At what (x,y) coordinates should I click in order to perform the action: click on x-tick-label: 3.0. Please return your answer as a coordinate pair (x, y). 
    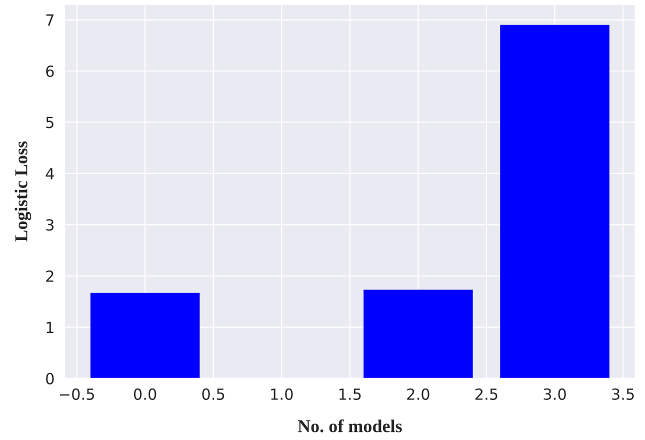
    Looking at the image, I should click on (555, 394).